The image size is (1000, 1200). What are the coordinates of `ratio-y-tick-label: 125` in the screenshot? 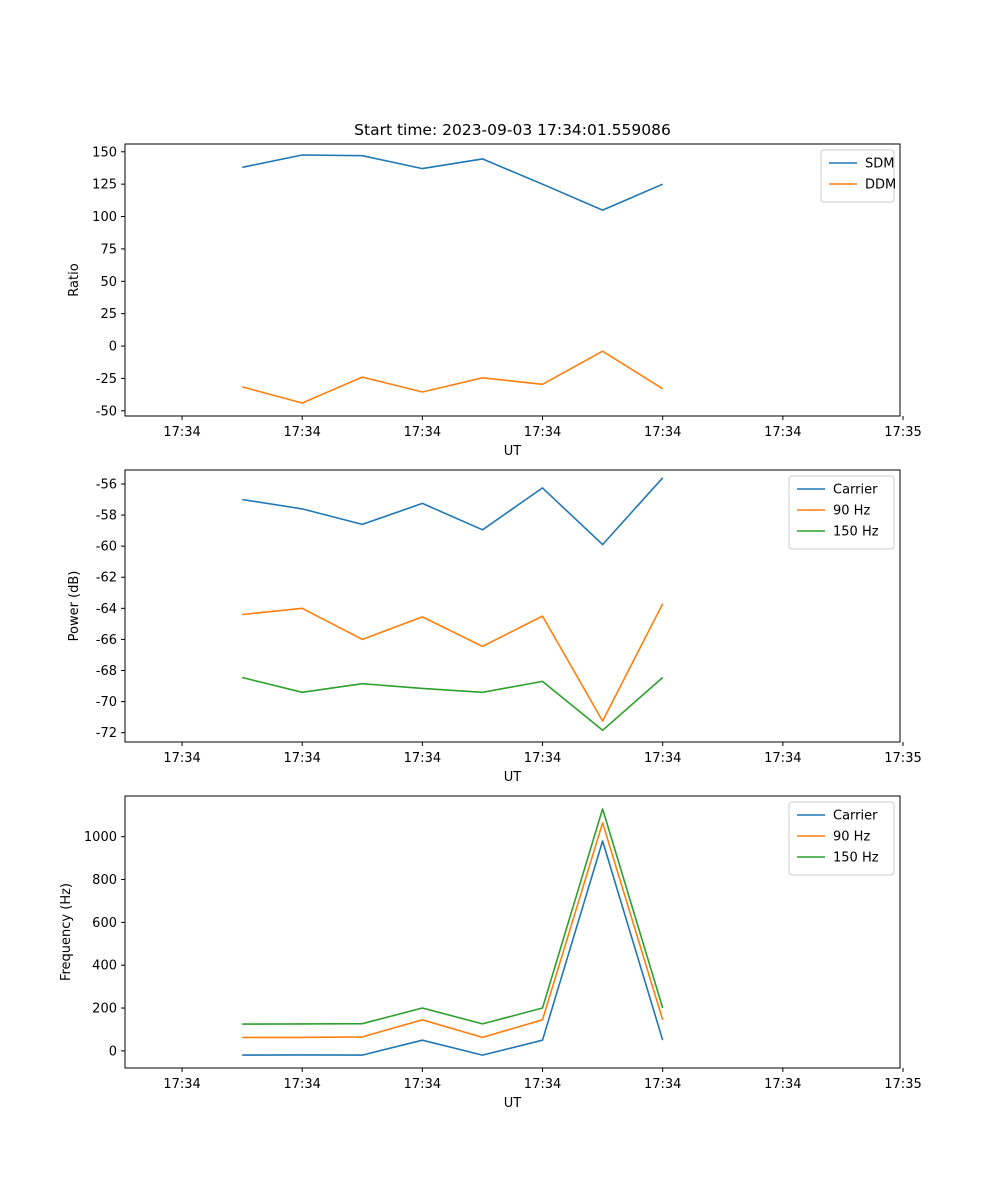 It's located at (104, 185).